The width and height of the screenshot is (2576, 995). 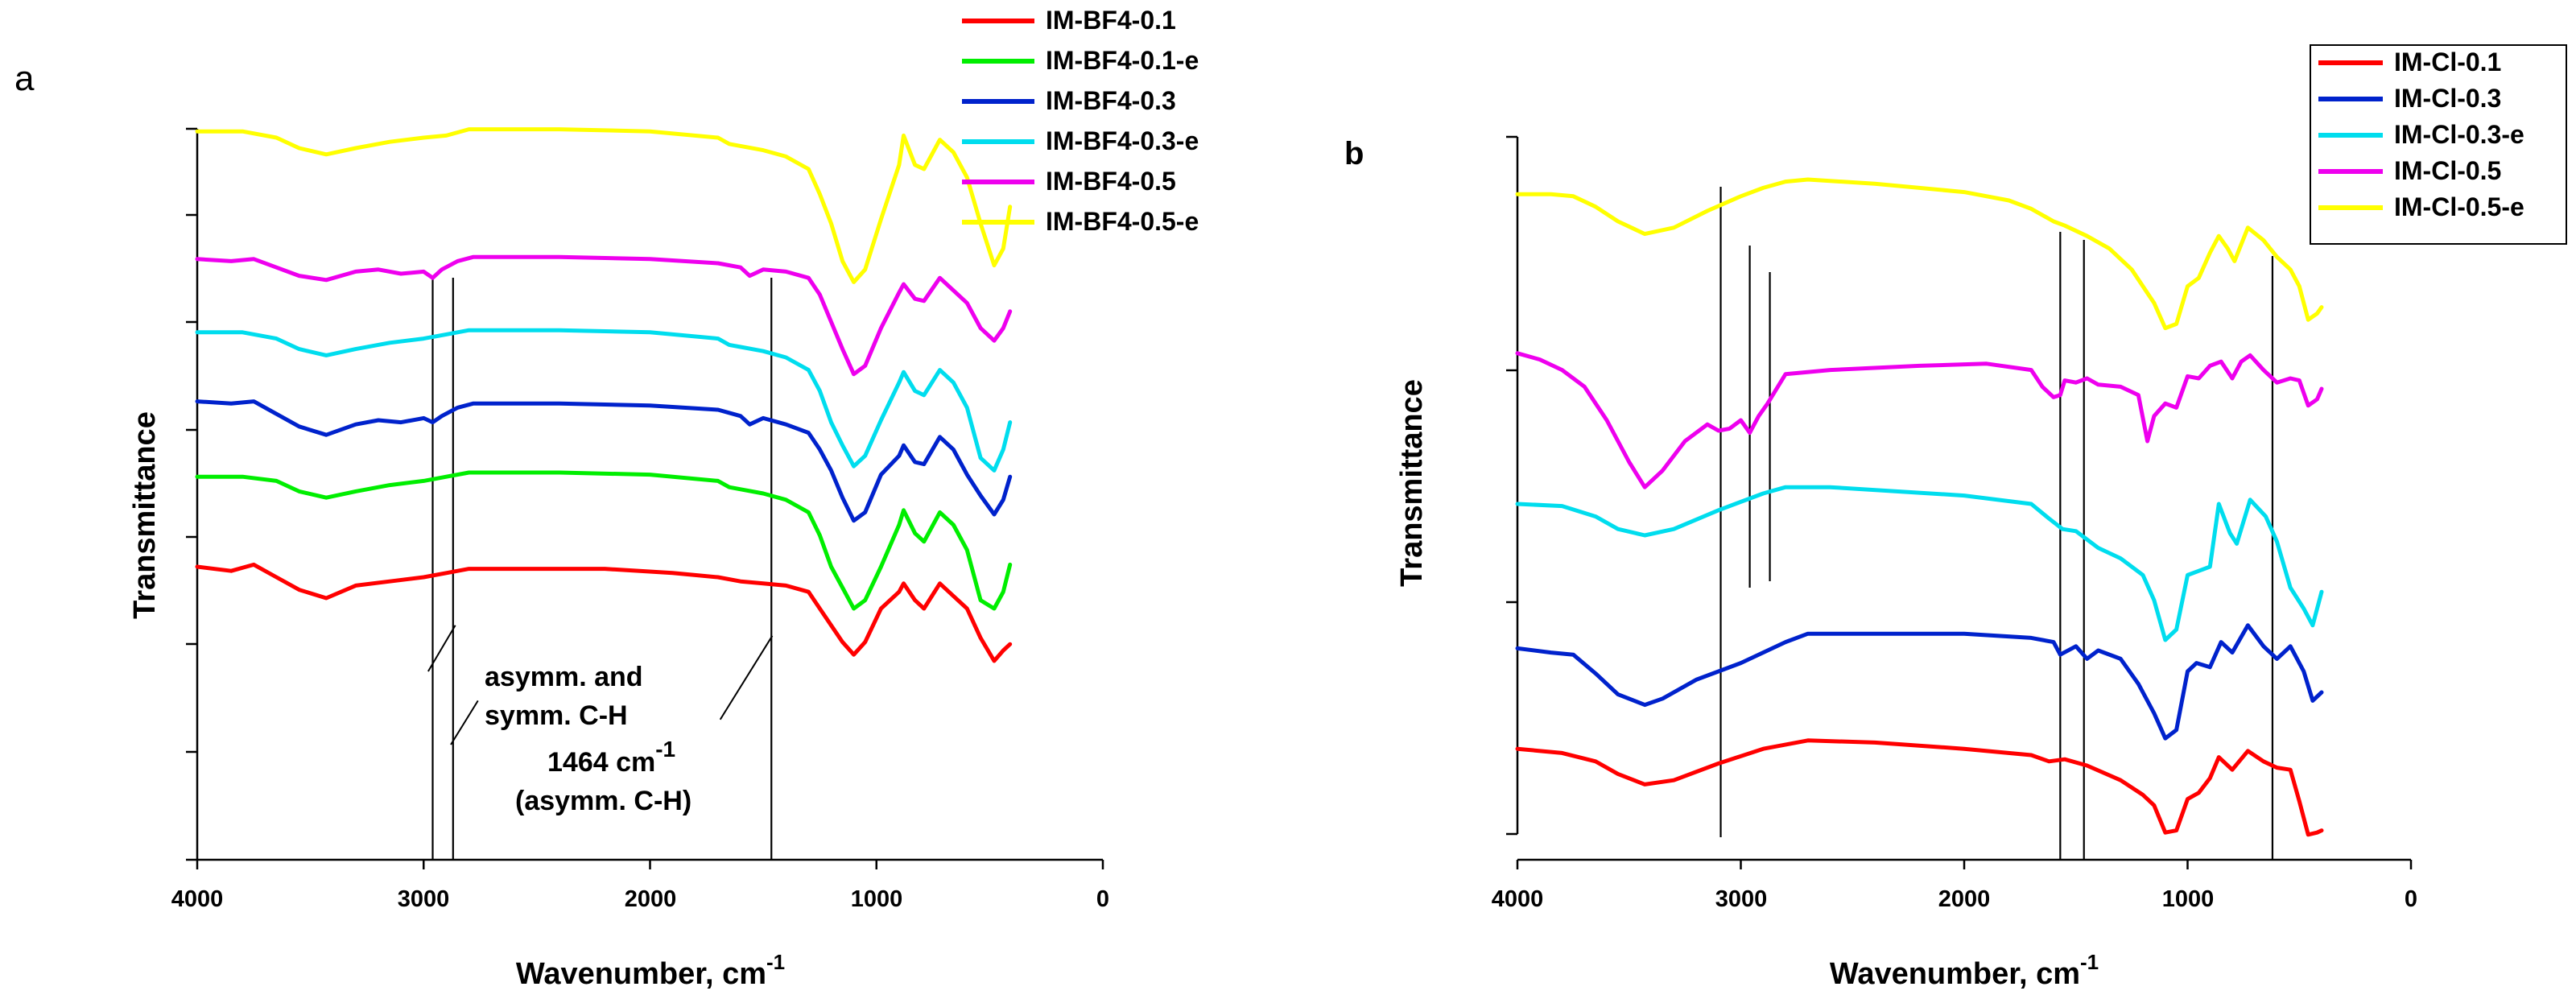 I want to click on panel-b-x-title: Wavenumber, cm-1, so click(x=1964, y=970).